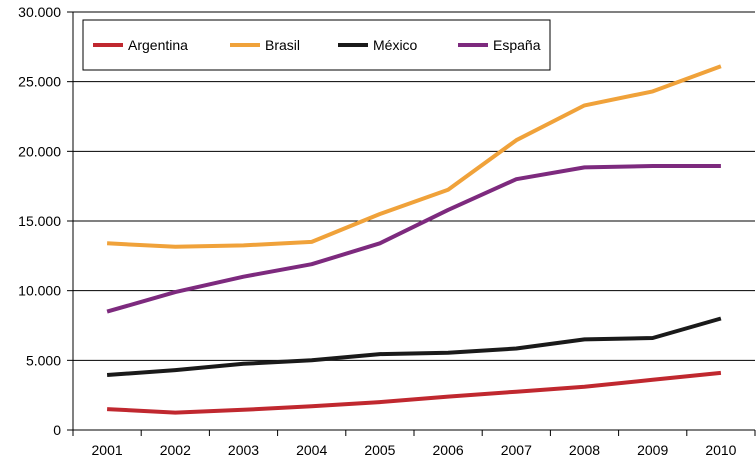 Image resolution: width=756 pixels, height=468 pixels. What do you see at coordinates (57, 430) in the screenshot?
I see `y-tick-label-0: 0` at bounding box center [57, 430].